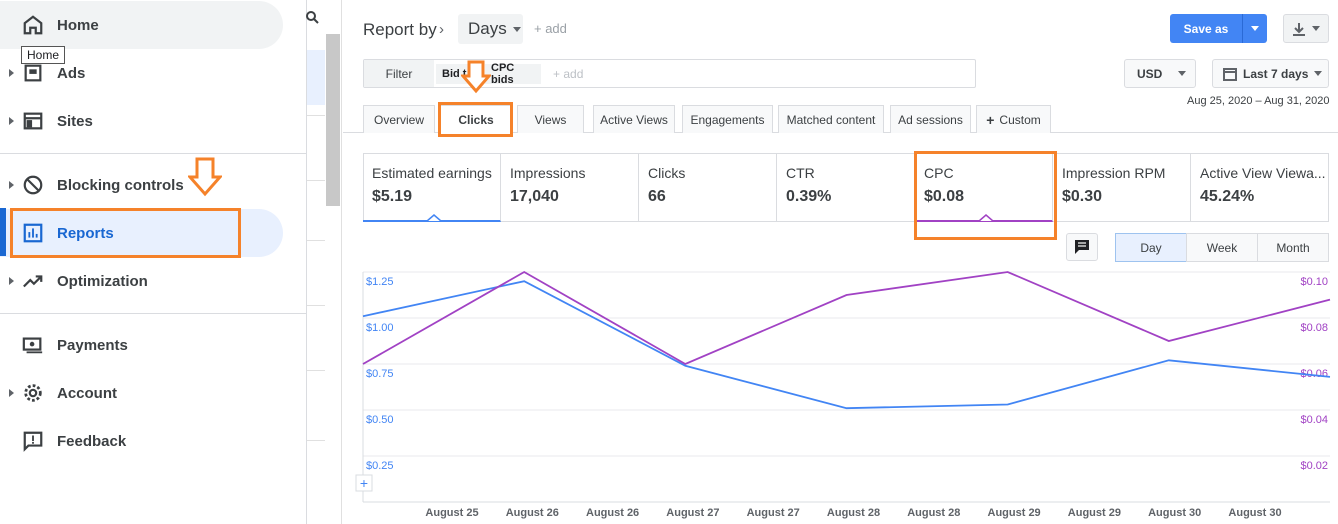 This screenshot has height=524, width=1338. What do you see at coordinates (550, 119) in the screenshot?
I see `tab-views: Views` at bounding box center [550, 119].